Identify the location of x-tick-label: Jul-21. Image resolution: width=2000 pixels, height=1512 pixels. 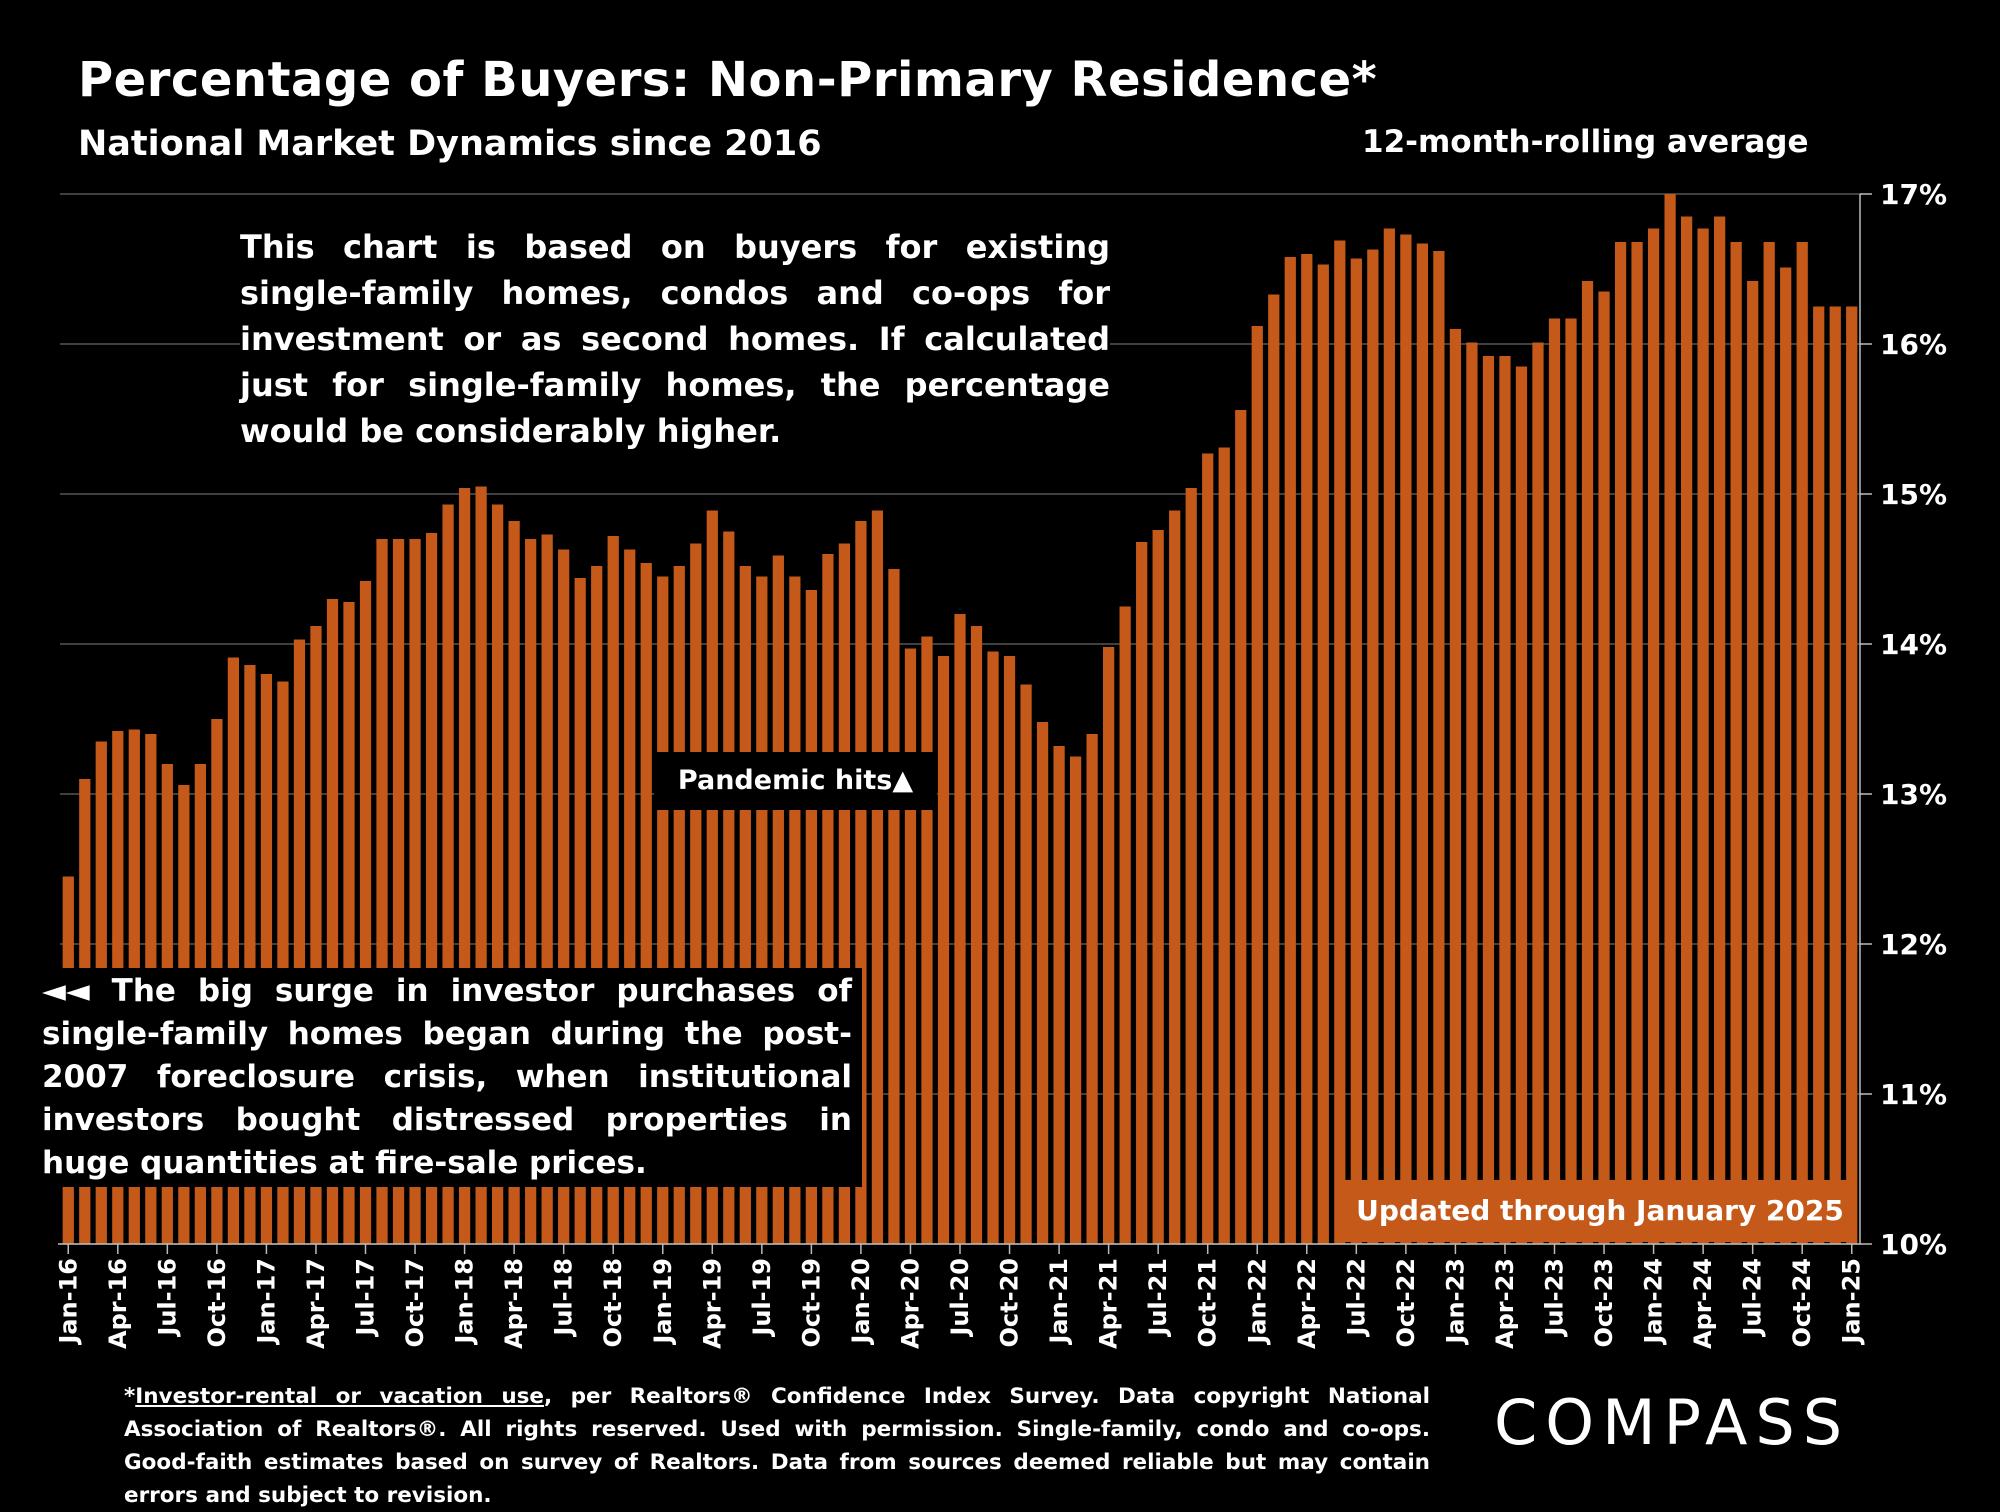
(1158, 1298).